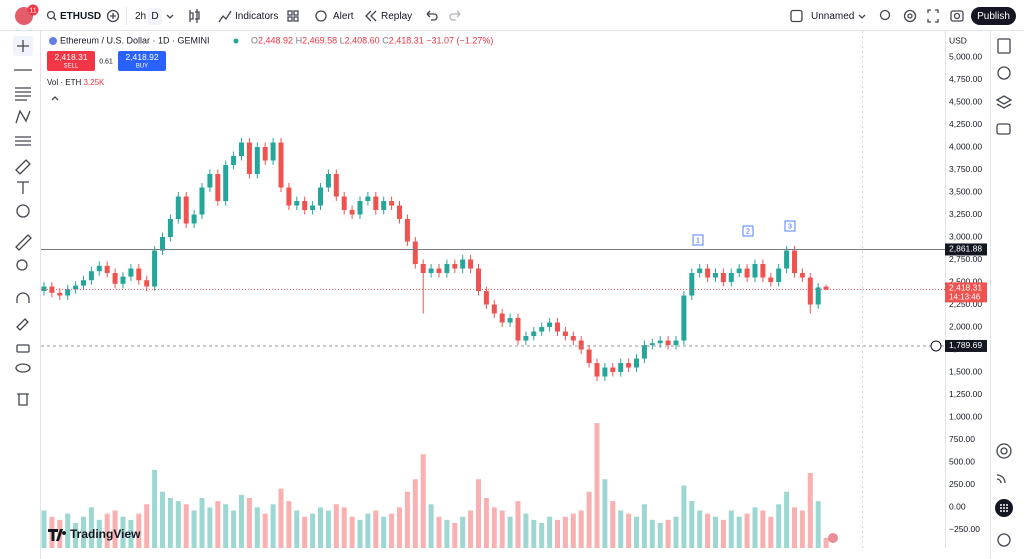  What do you see at coordinates (80, 16) in the screenshot?
I see `symbol: ETHUSD` at bounding box center [80, 16].